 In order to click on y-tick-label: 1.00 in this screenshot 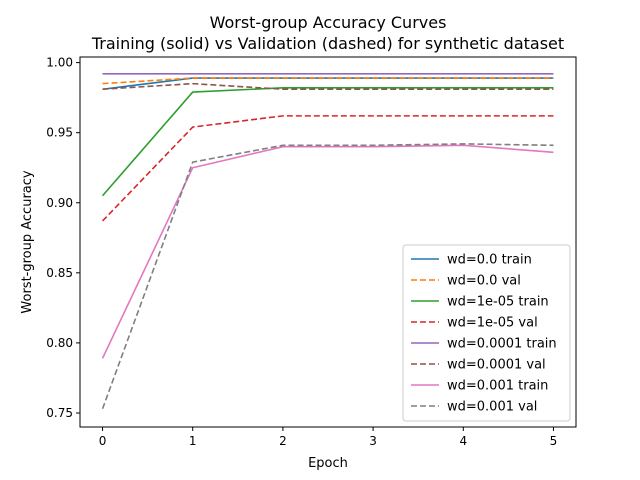, I will do `click(59, 63)`.